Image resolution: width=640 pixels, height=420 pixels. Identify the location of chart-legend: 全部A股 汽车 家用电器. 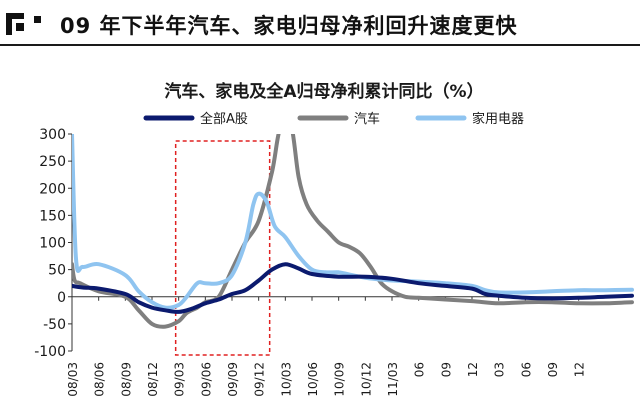
(333, 119).